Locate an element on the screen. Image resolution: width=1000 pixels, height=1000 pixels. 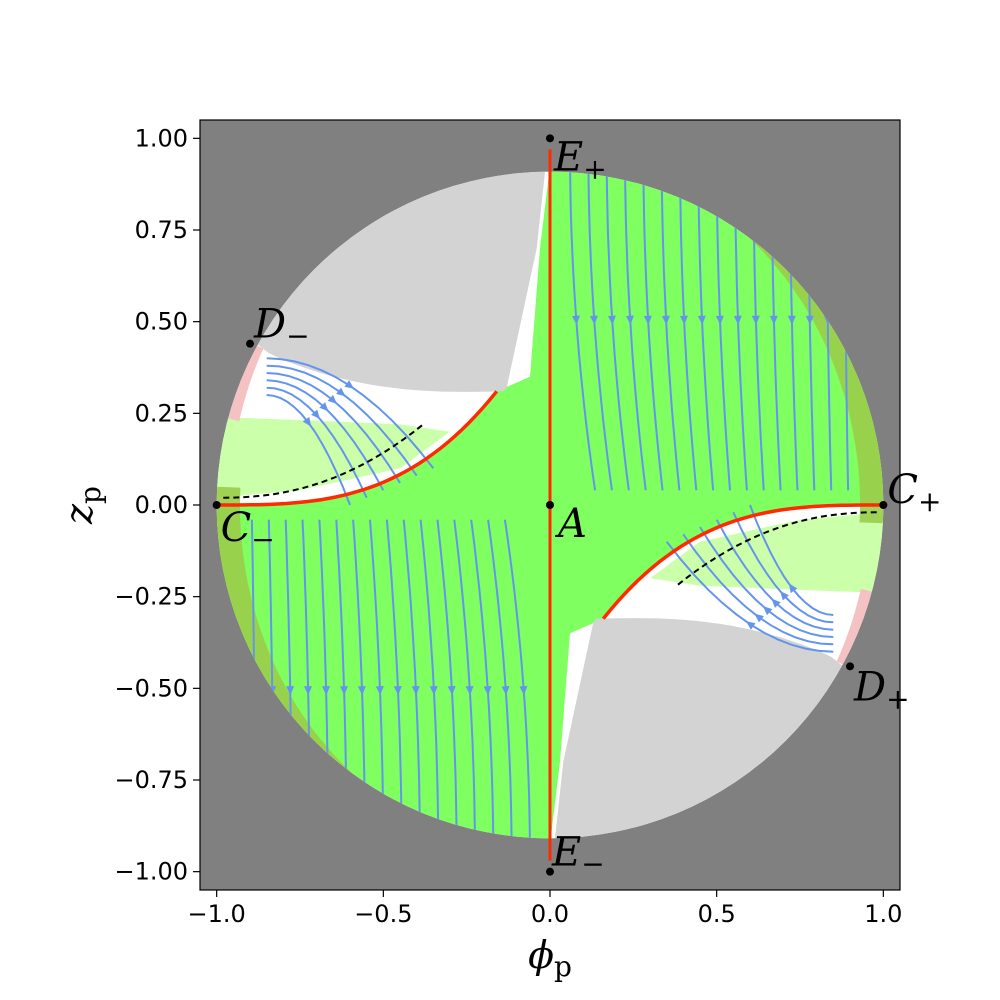
streamline-left-9-arrow is located at coordinates (361, 691).